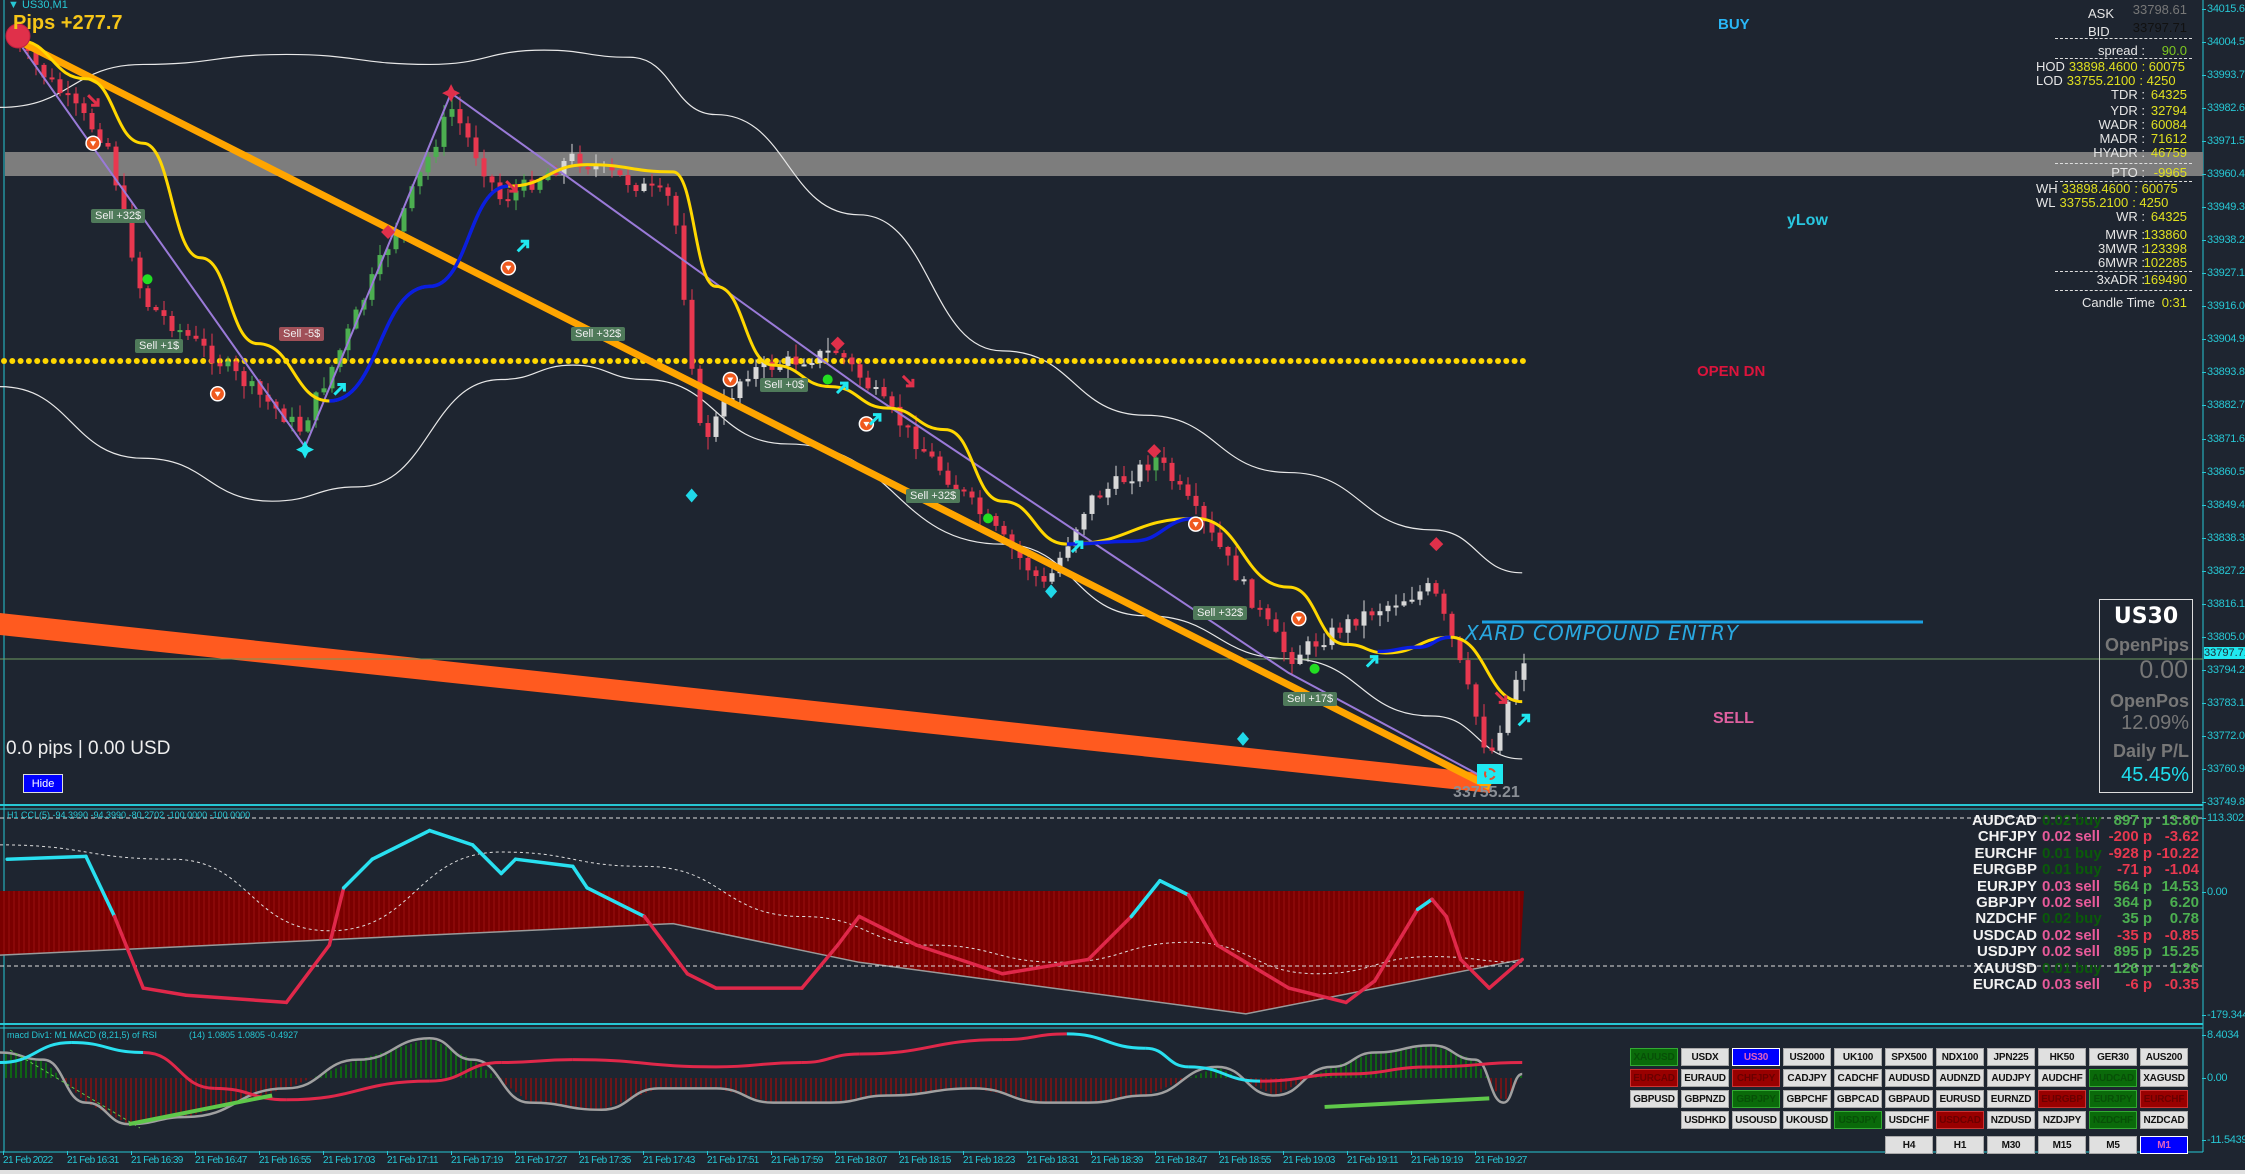 The width and height of the screenshot is (2245, 1174). What do you see at coordinates (1654, 1078) in the screenshot?
I see `symbol-button-eurcad: EURCAD` at bounding box center [1654, 1078].